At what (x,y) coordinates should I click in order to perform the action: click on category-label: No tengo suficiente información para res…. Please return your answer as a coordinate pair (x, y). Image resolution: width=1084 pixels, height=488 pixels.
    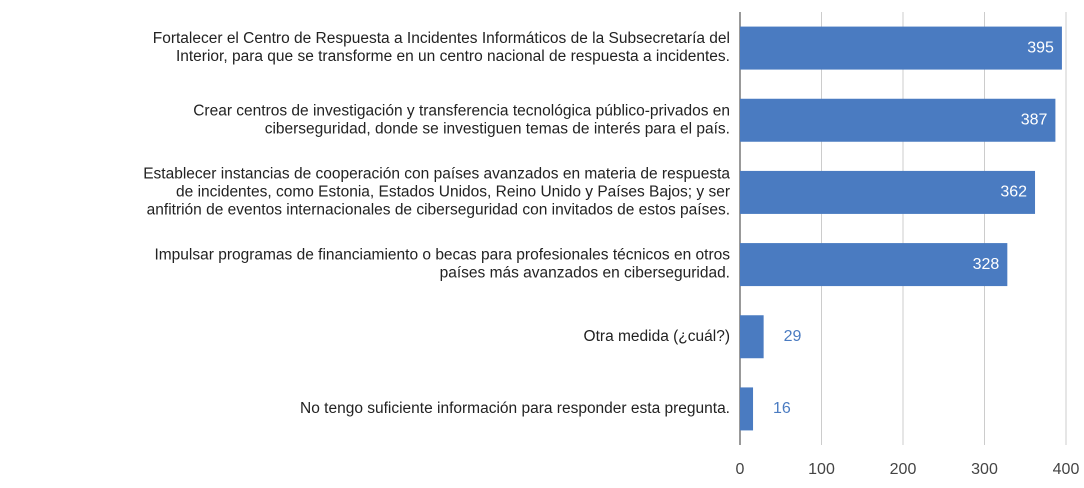
    Looking at the image, I should click on (515, 408).